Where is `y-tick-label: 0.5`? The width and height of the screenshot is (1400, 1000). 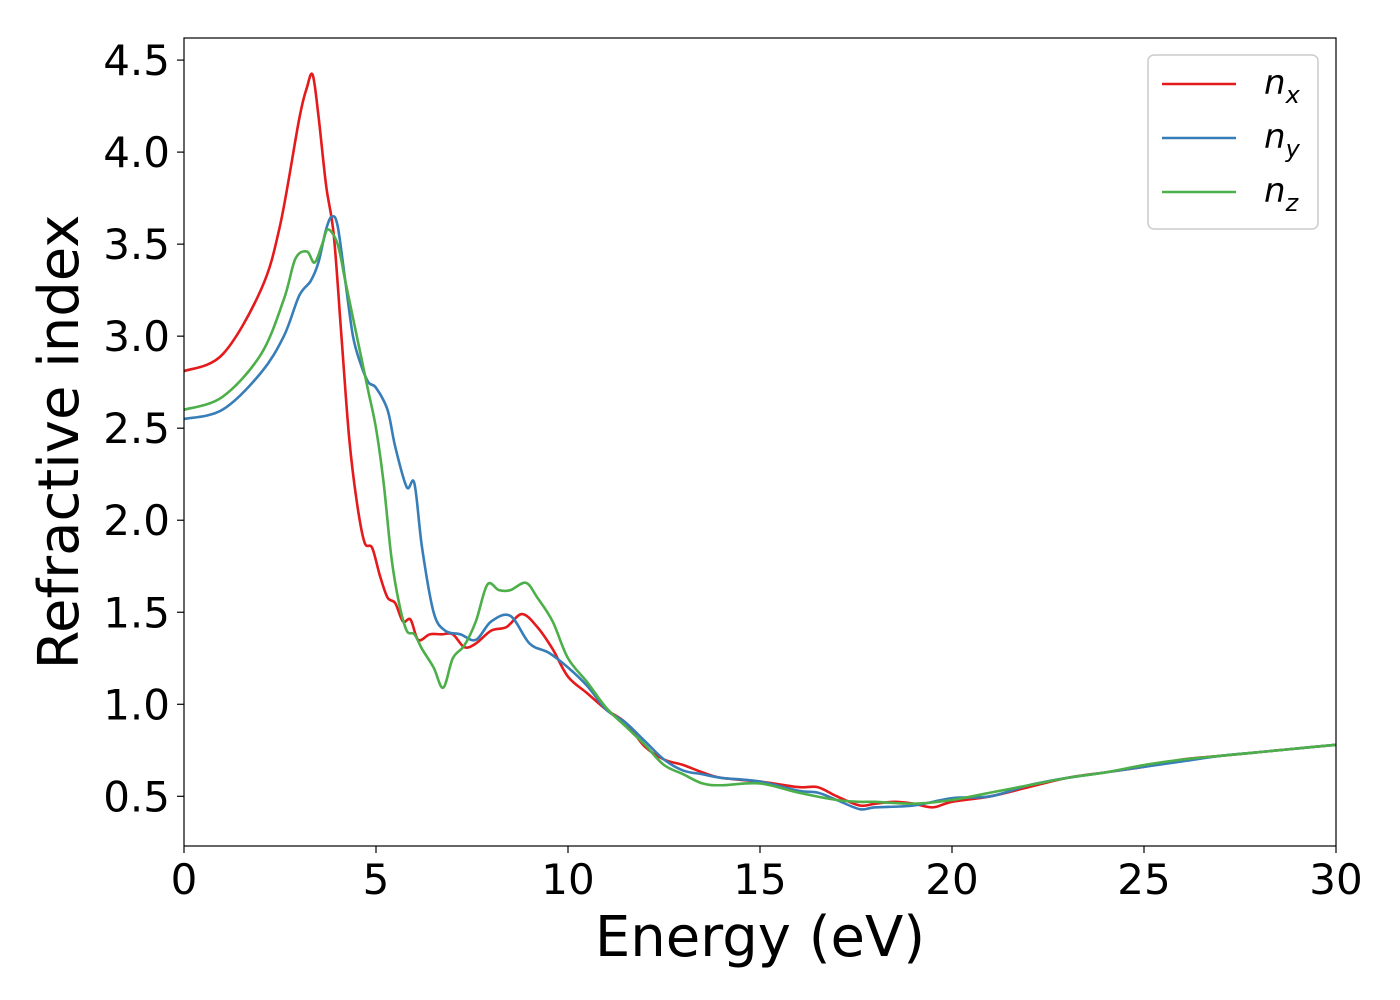
y-tick-label: 0.5 is located at coordinates (136, 796).